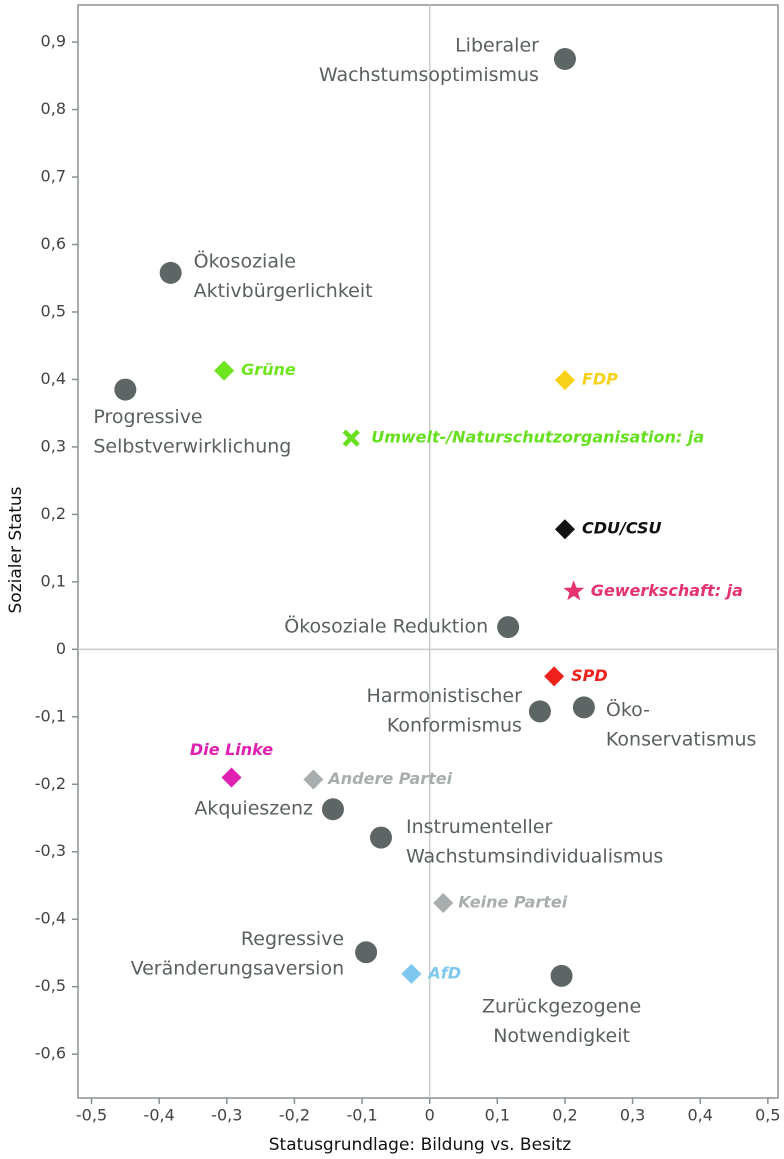 The image size is (784, 1159). Describe the element at coordinates (50, 715) in the screenshot. I see `y-tick-label: -0,1` at that location.